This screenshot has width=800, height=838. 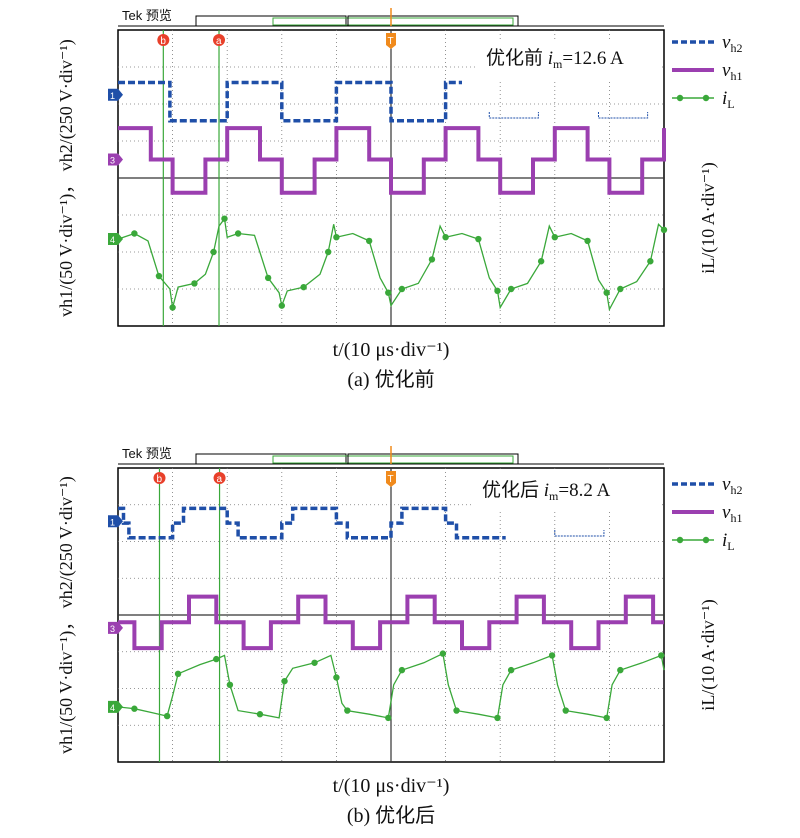 What do you see at coordinates (555, 59) in the screenshot?
I see `inset-label-text: 优化前 im=12.6 A` at bounding box center [555, 59].